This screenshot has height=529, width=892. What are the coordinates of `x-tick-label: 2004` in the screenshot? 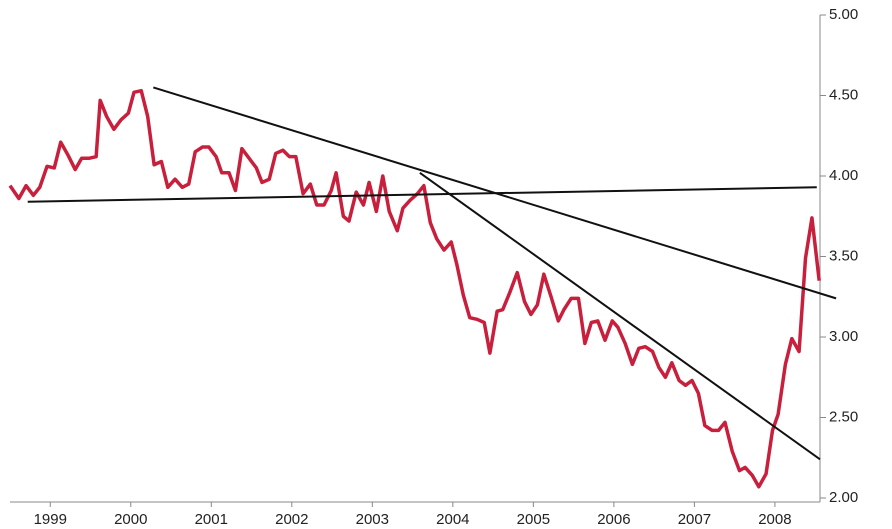 It's located at (452, 519).